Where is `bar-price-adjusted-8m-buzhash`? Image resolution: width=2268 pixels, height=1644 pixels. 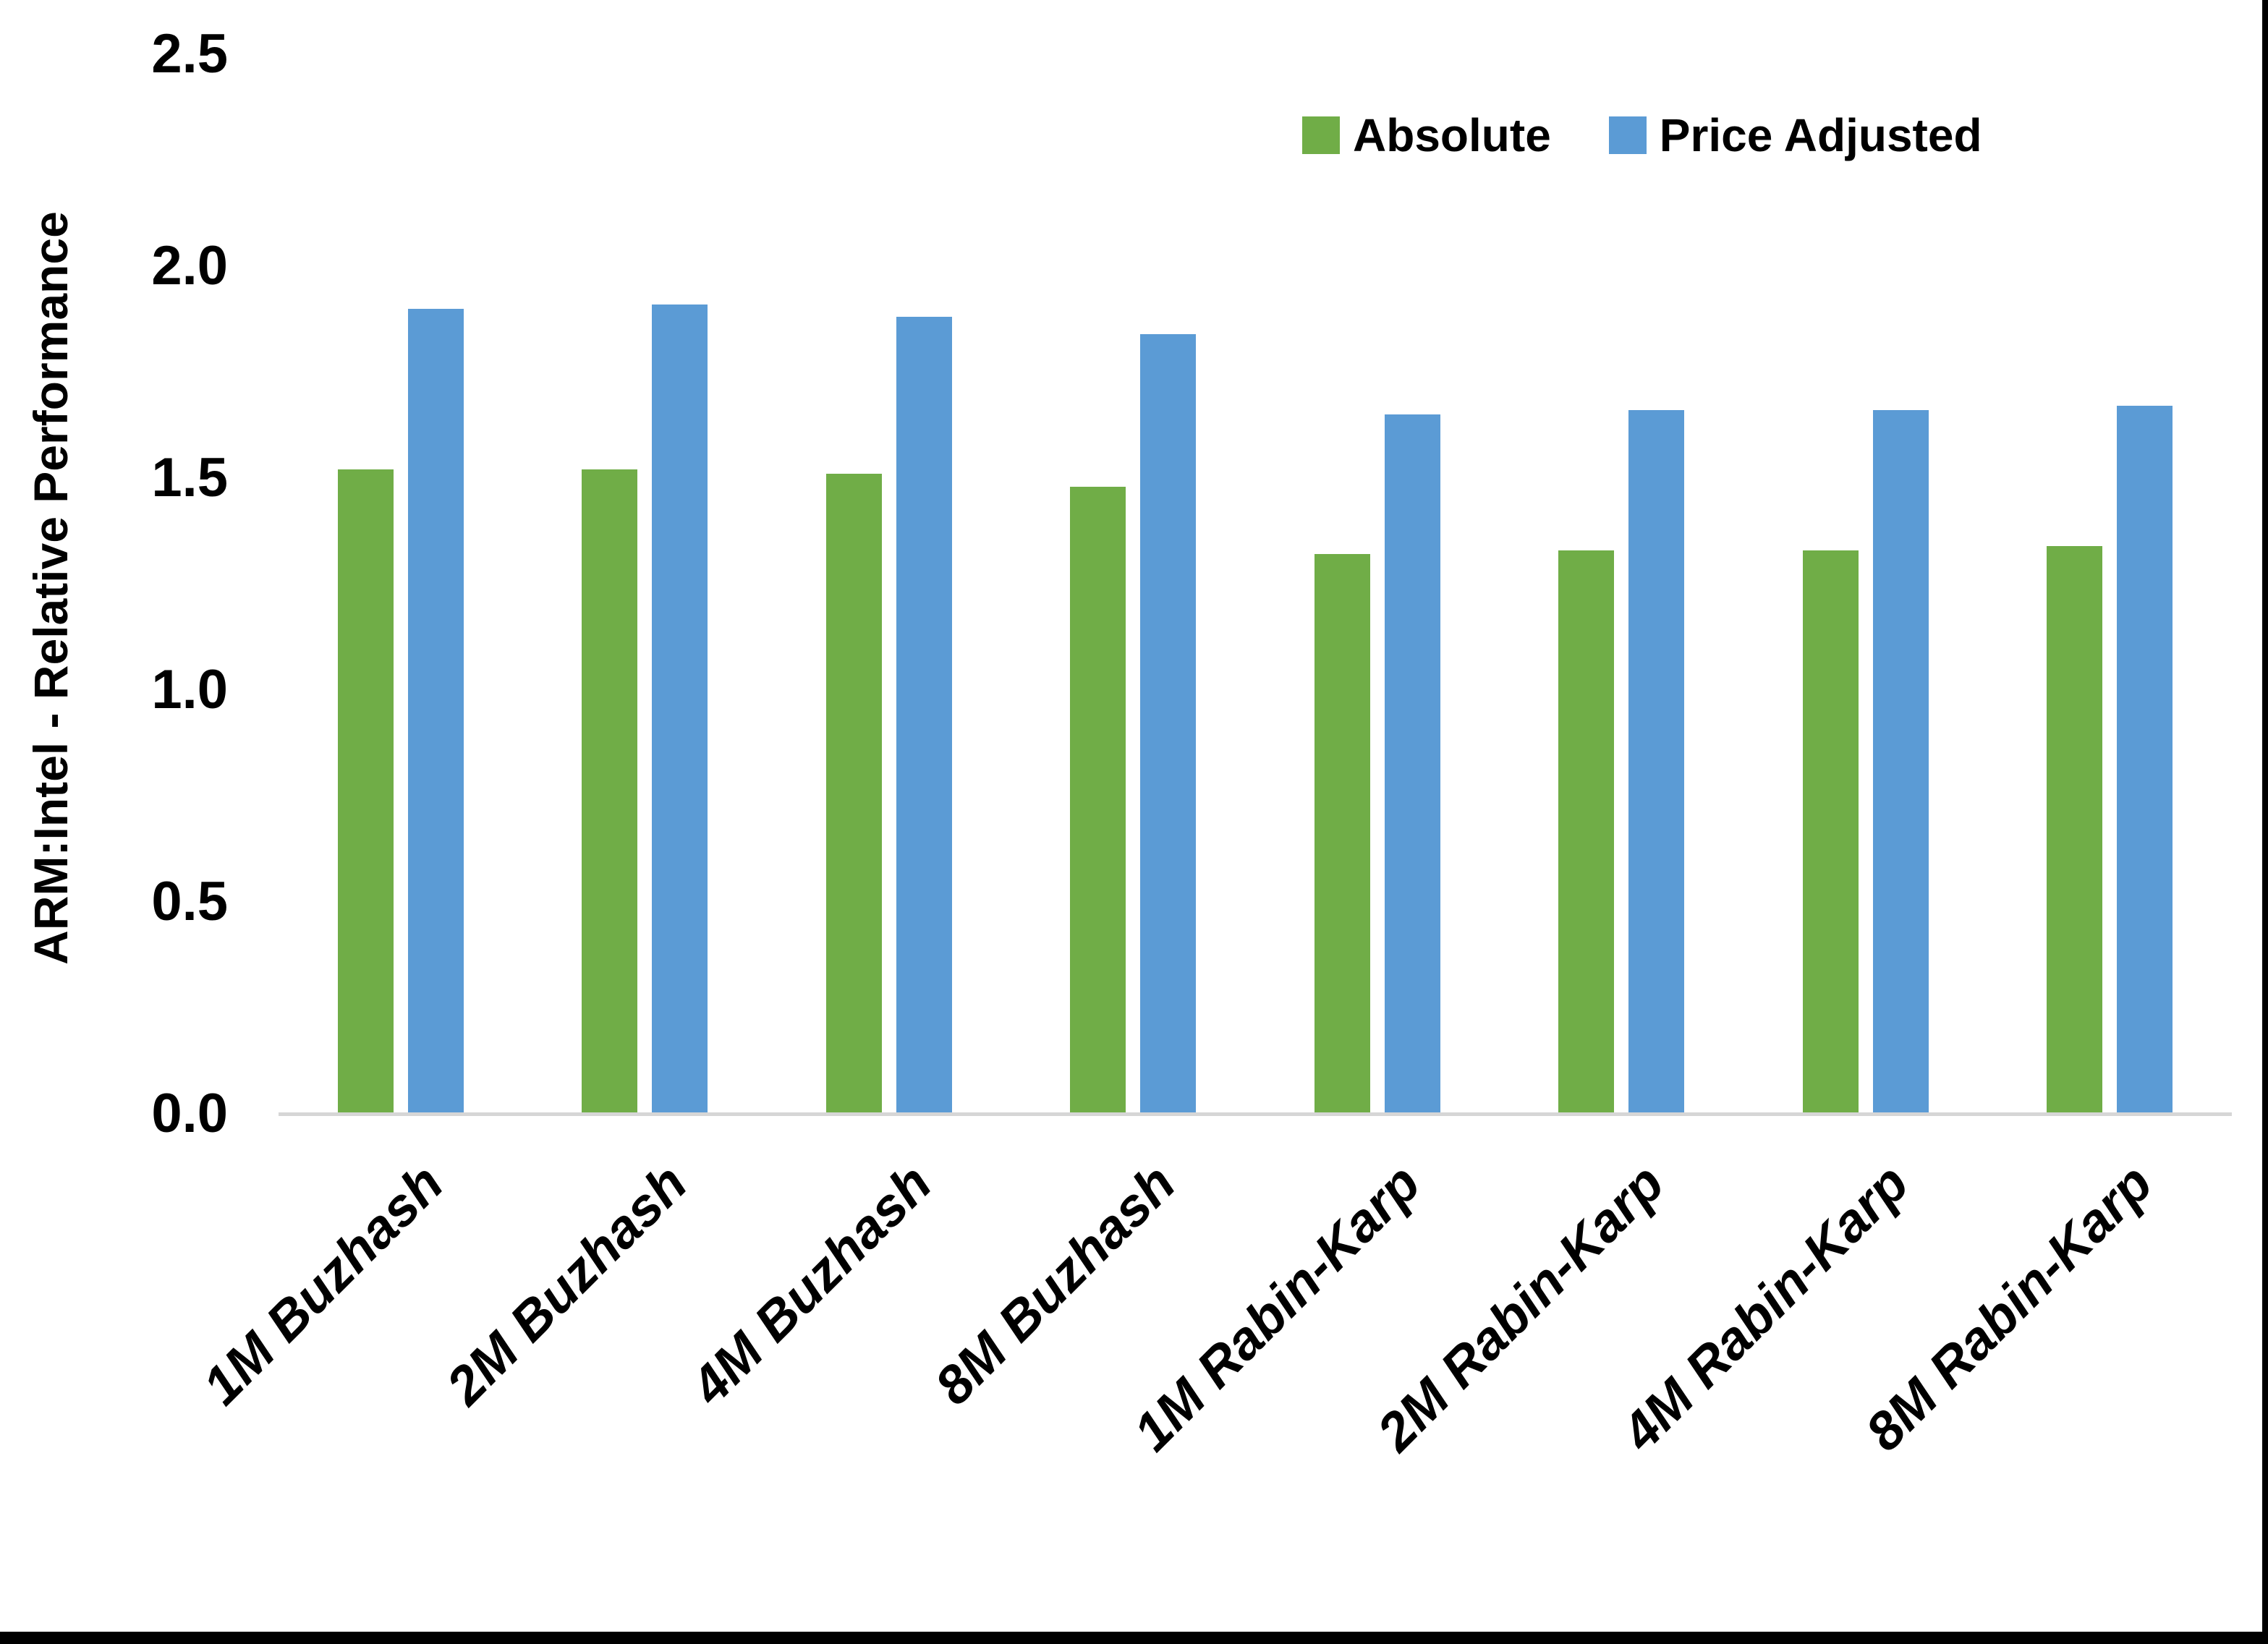 bar-price-adjusted-8m-buzhash is located at coordinates (1168, 724).